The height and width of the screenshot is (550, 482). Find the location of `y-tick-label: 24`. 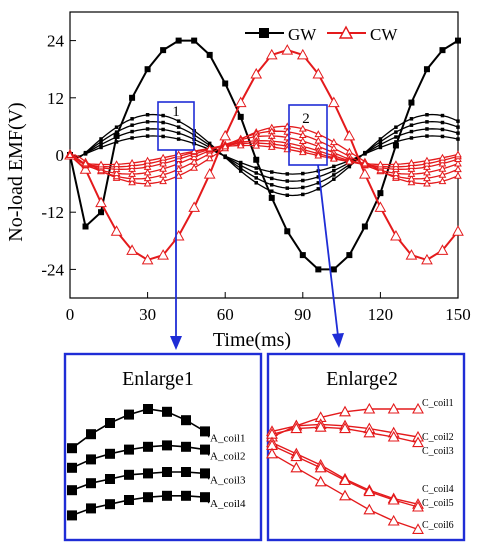

y-tick-label: 24 is located at coordinates (56, 41).